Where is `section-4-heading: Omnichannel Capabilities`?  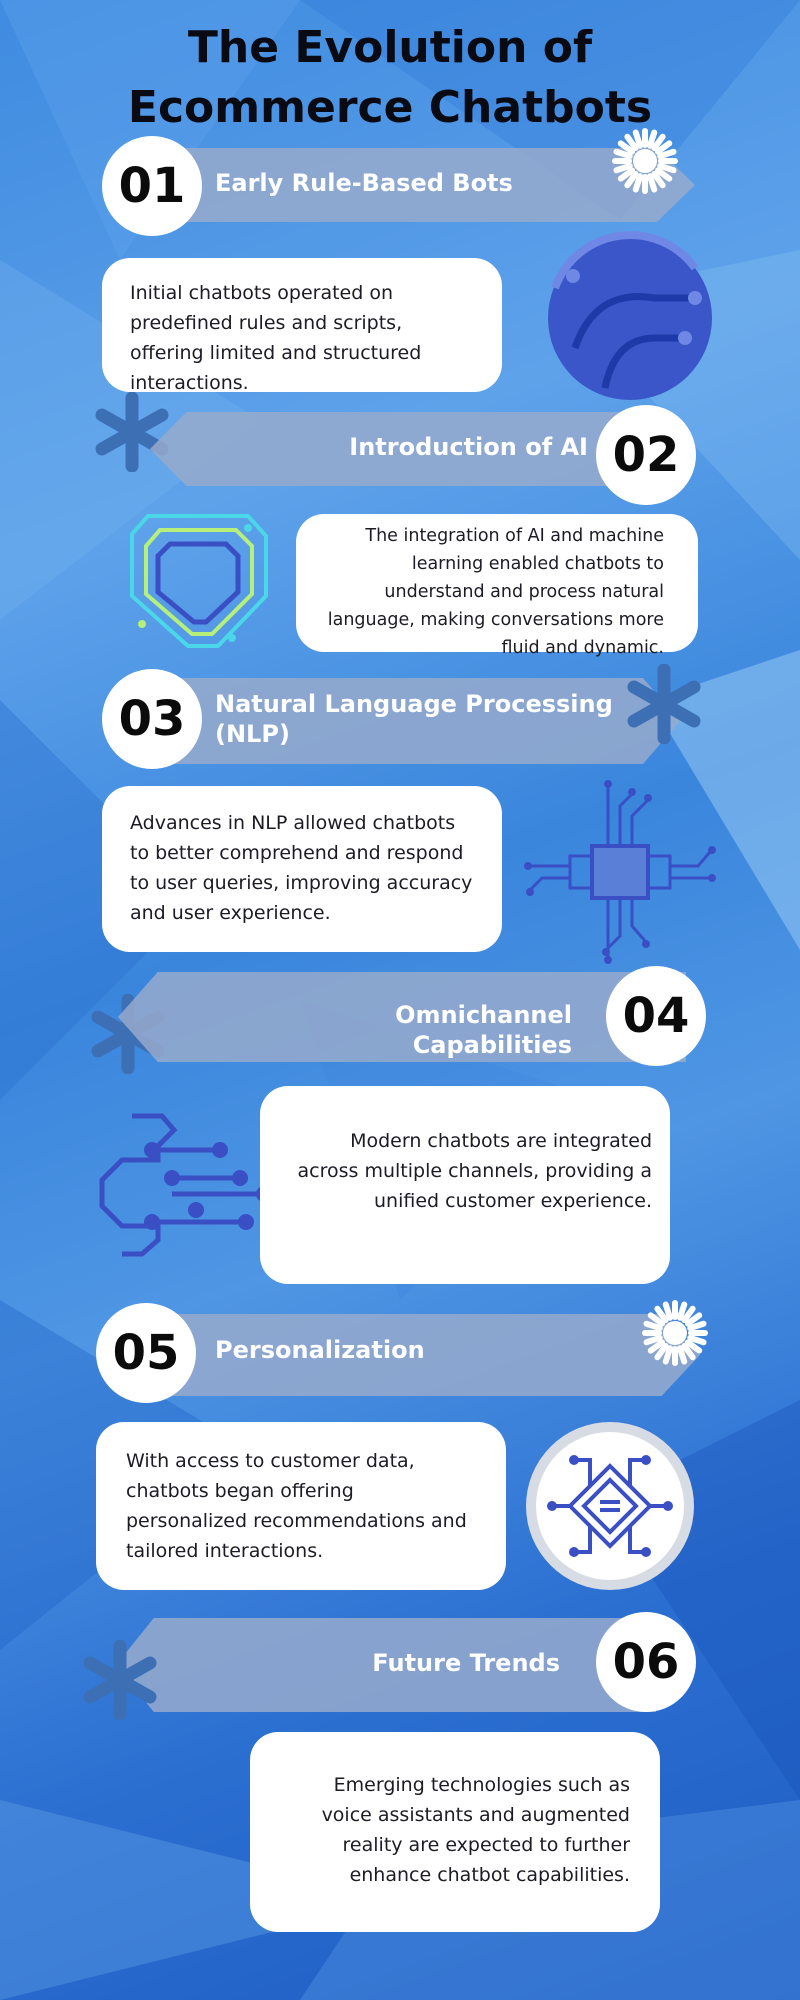 section-4-heading: Omnichannel Capabilities is located at coordinates (483, 1030).